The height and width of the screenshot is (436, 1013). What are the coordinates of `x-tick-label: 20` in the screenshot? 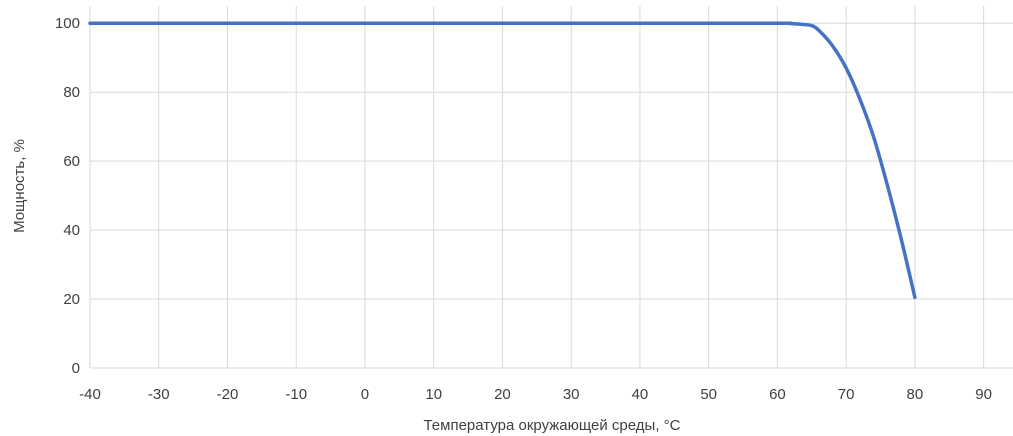 It's located at (502, 394).